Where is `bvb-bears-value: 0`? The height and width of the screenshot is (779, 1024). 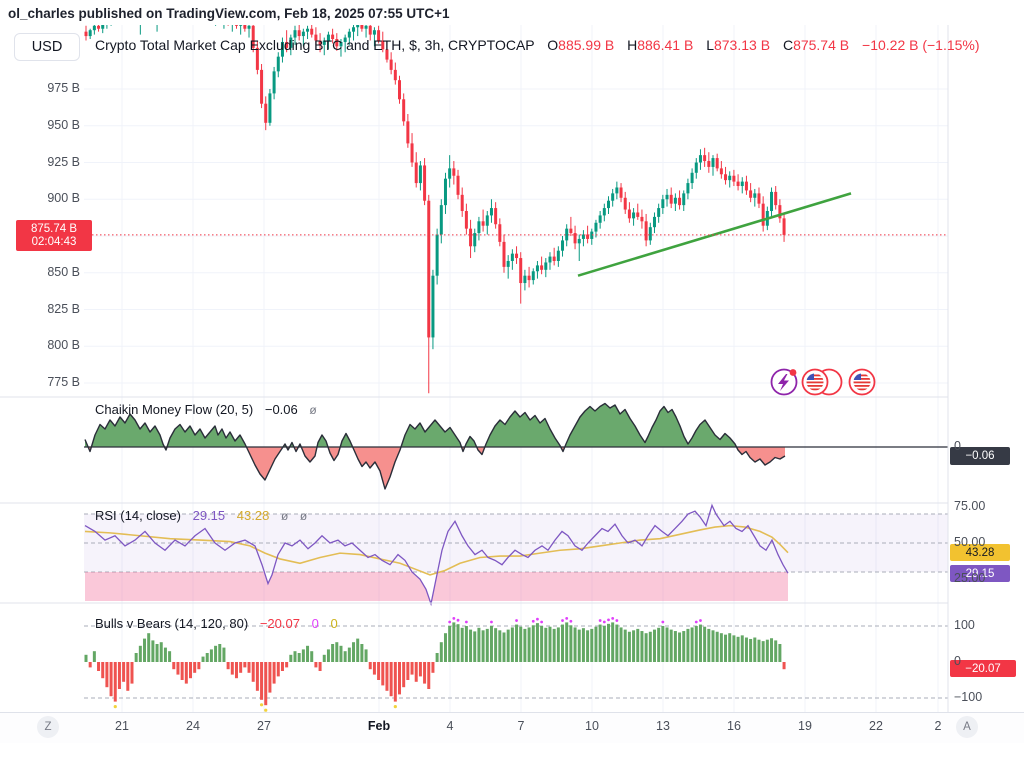
bvb-bears-value: 0 is located at coordinates (334, 623).